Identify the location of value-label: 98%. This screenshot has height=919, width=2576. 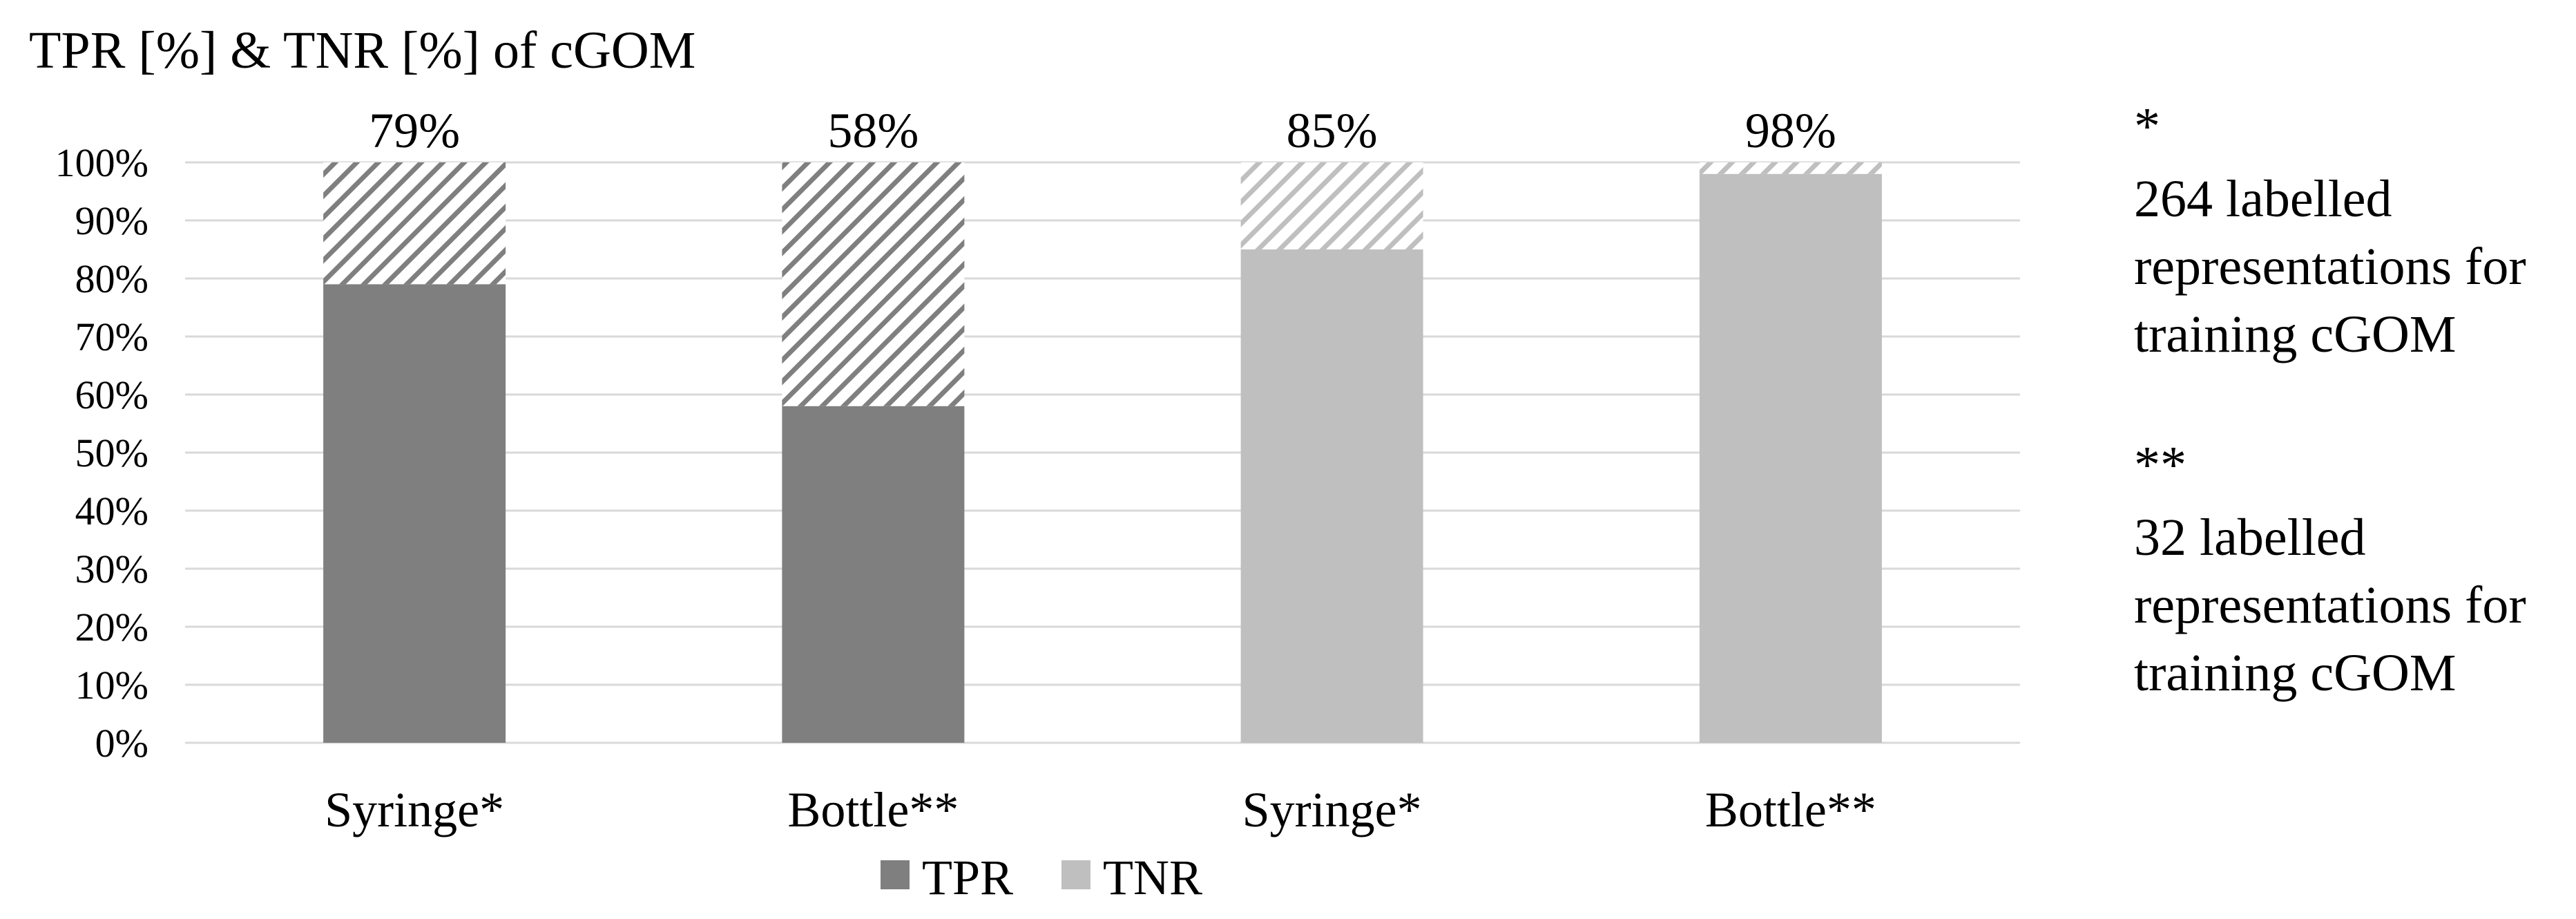
(1790, 130).